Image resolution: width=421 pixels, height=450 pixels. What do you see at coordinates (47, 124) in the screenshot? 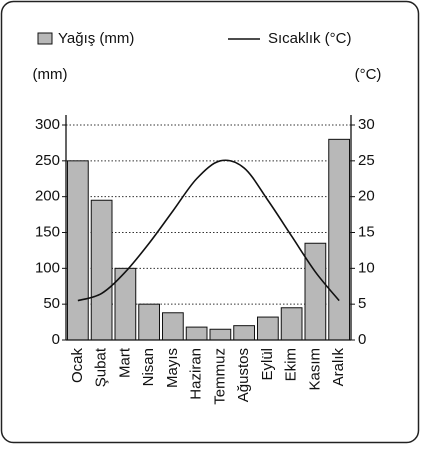
I see `y-tick-label: 300` at bounding box center [47, 124].